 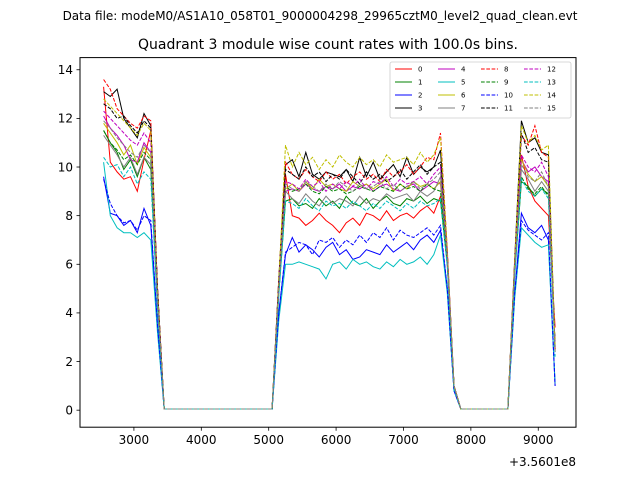 What do you see at coordinates (506, 83) in the screenshot?
I see `legend-label-9: 9` at bounding box center [506, 83].